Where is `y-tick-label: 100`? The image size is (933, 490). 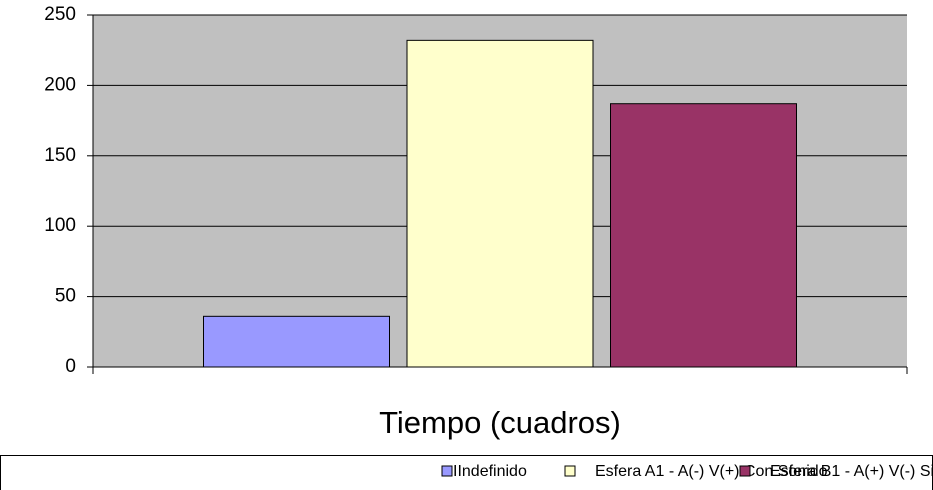
y-tick-label: 100 is located at coordinates (60, 225).